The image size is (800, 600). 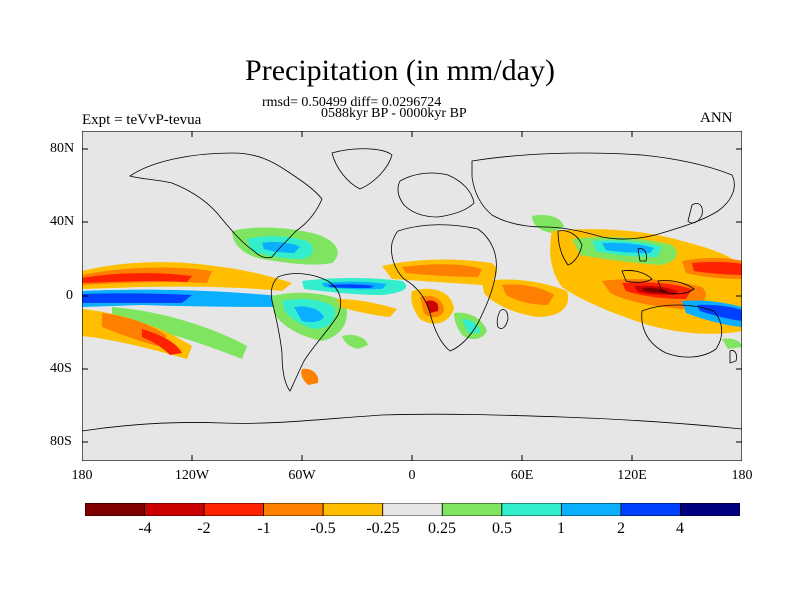 What do you see at coordinates (394, 113) in the screenshot?
I see `period-subtitle: 0588kyr BP - 0000kyr BP` at bounding box center [394, 113].